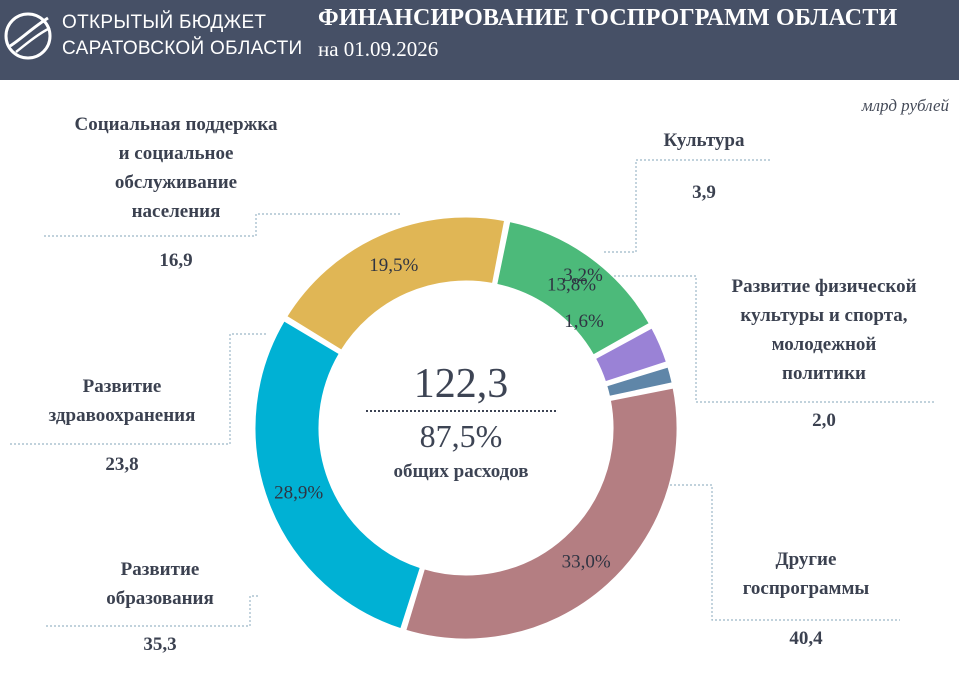  Describe the element at coordinates (541, 513) in the screenshot. I see `slice-other` at that location.